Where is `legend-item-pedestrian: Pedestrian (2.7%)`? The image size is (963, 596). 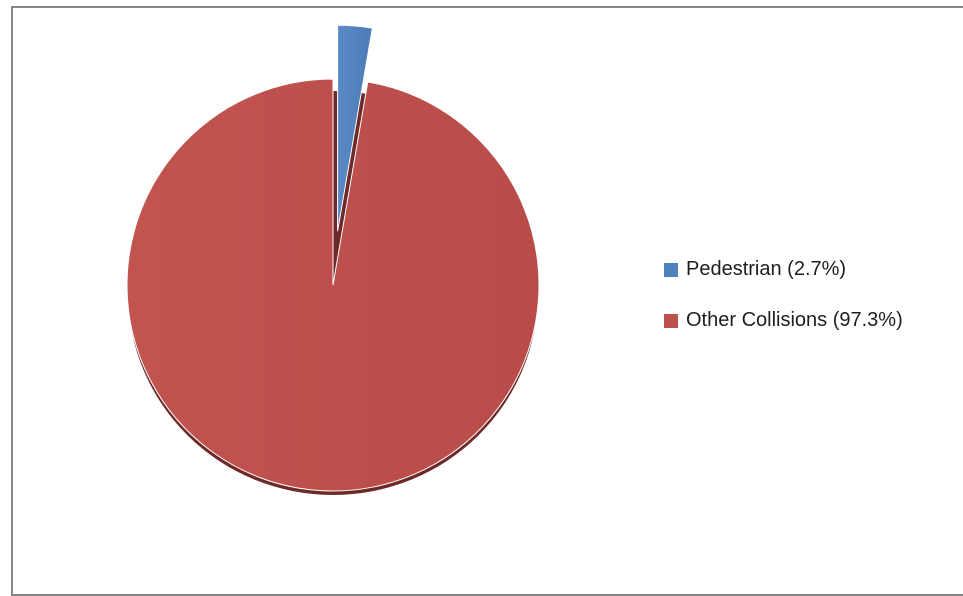
legend-item-pedestrian: Pedestrian (2.7%) is located at coordinates (783, 269).